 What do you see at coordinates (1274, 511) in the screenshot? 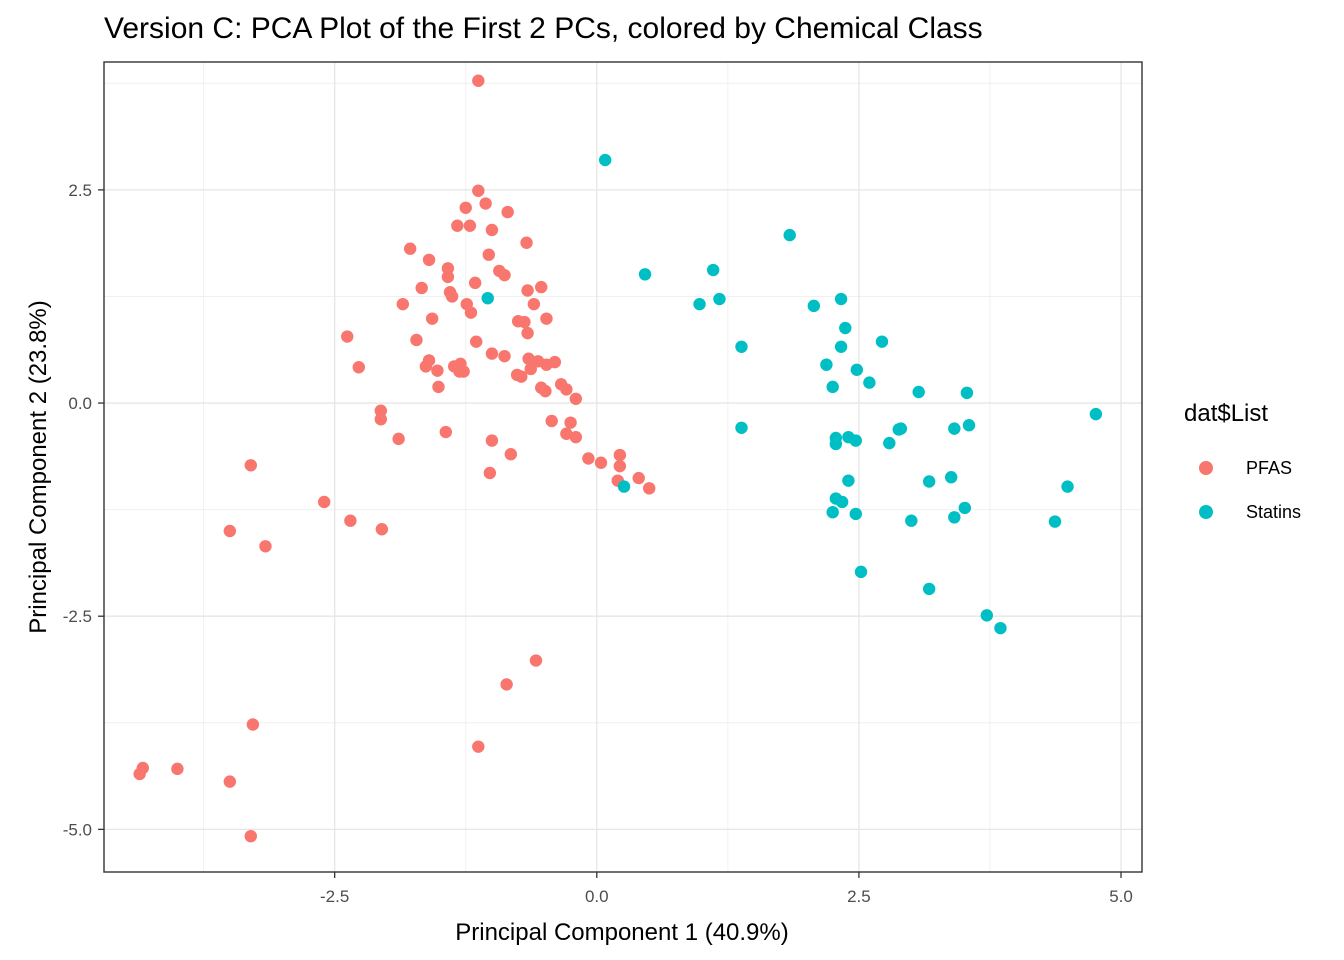
I see `legend-label-statins: Statins` at bounding box center [1274, 511].